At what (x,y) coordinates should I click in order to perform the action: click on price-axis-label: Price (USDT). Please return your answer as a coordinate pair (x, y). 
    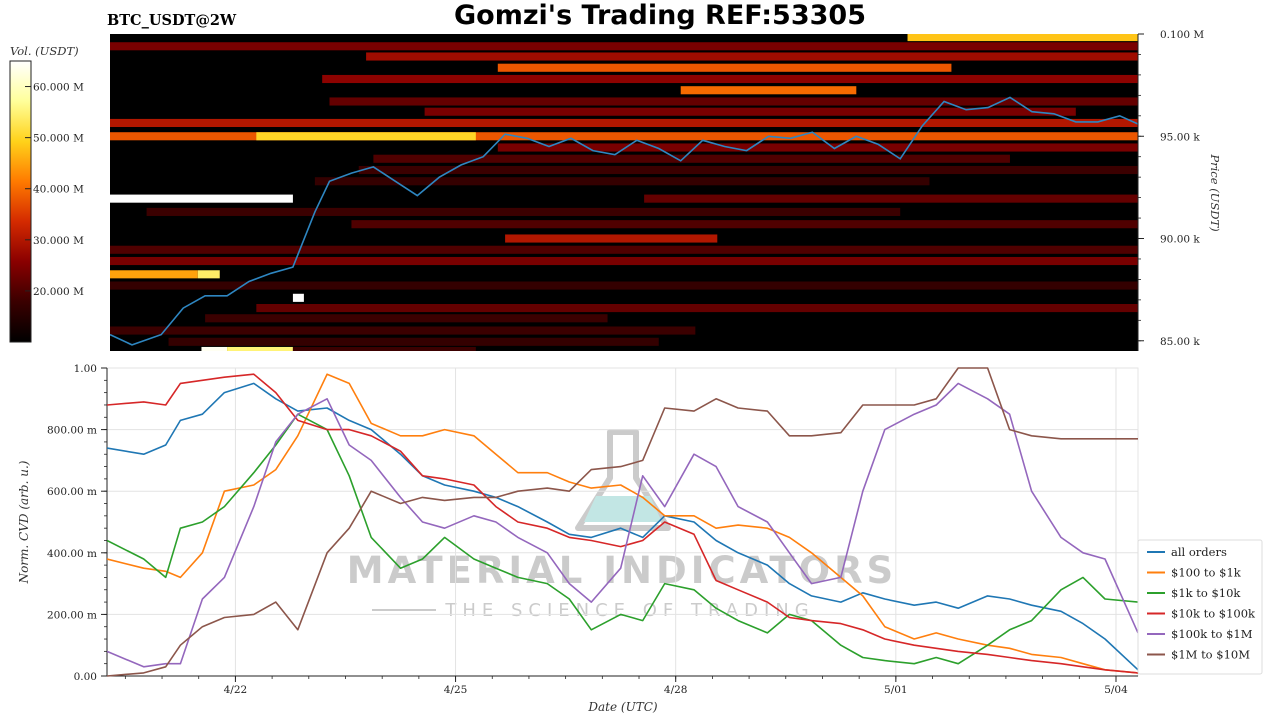
    Looking at the image, I should click on (1215, 192).